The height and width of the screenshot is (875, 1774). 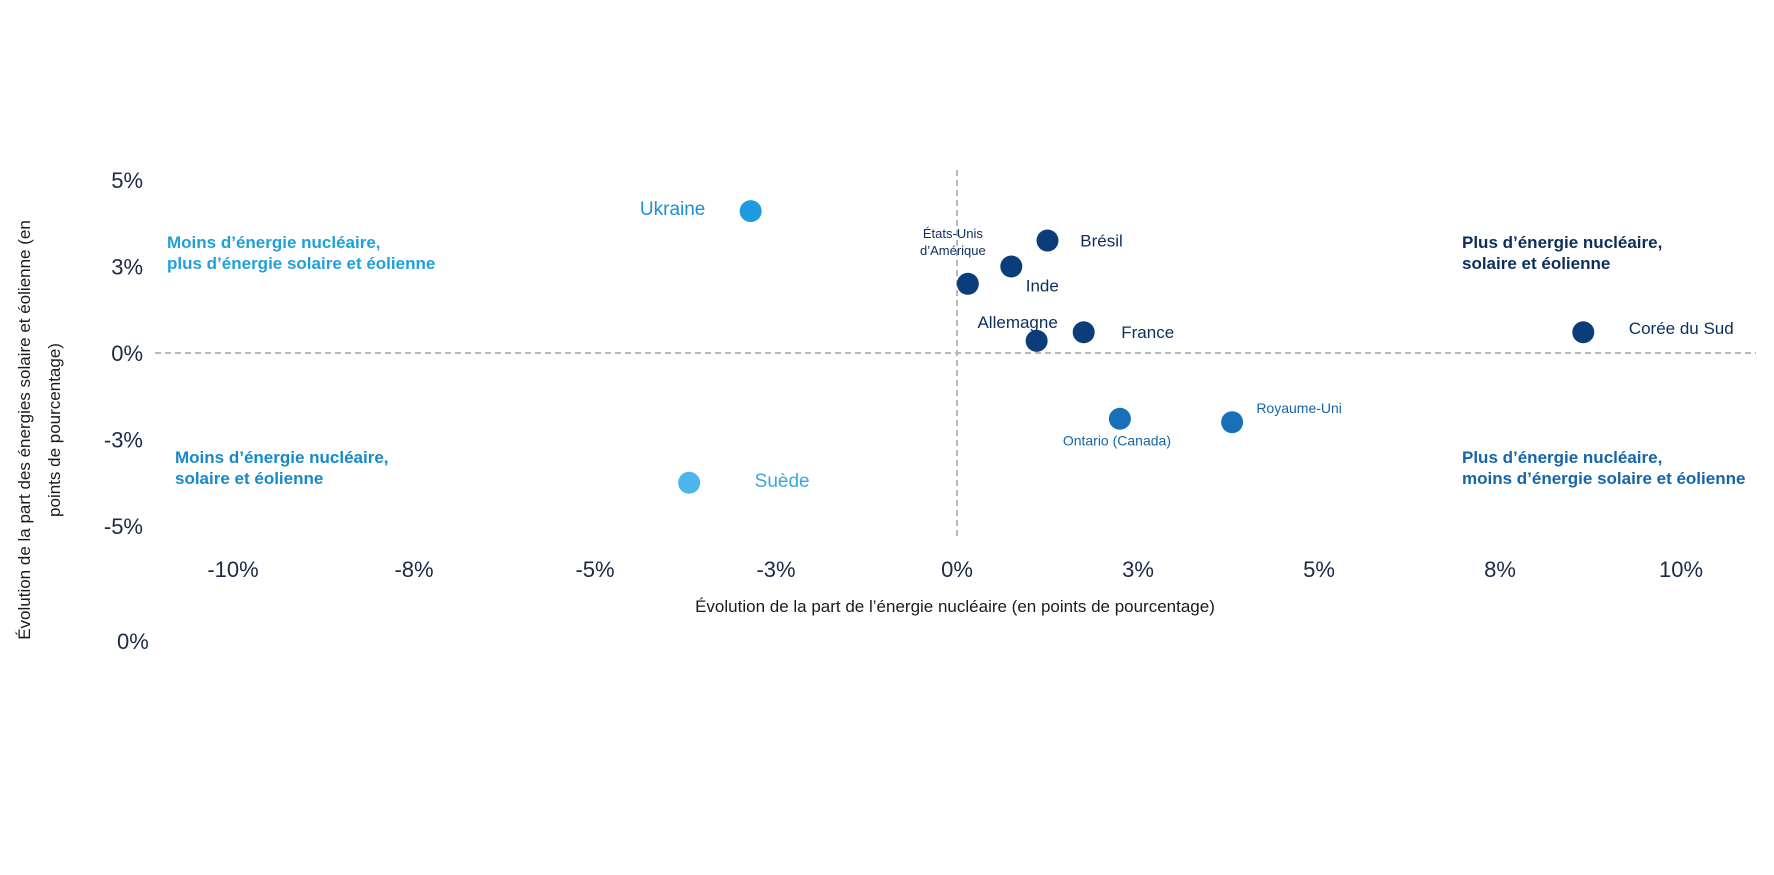 I want to click on x-tick-label: -3%, so click(x=775, y=569).